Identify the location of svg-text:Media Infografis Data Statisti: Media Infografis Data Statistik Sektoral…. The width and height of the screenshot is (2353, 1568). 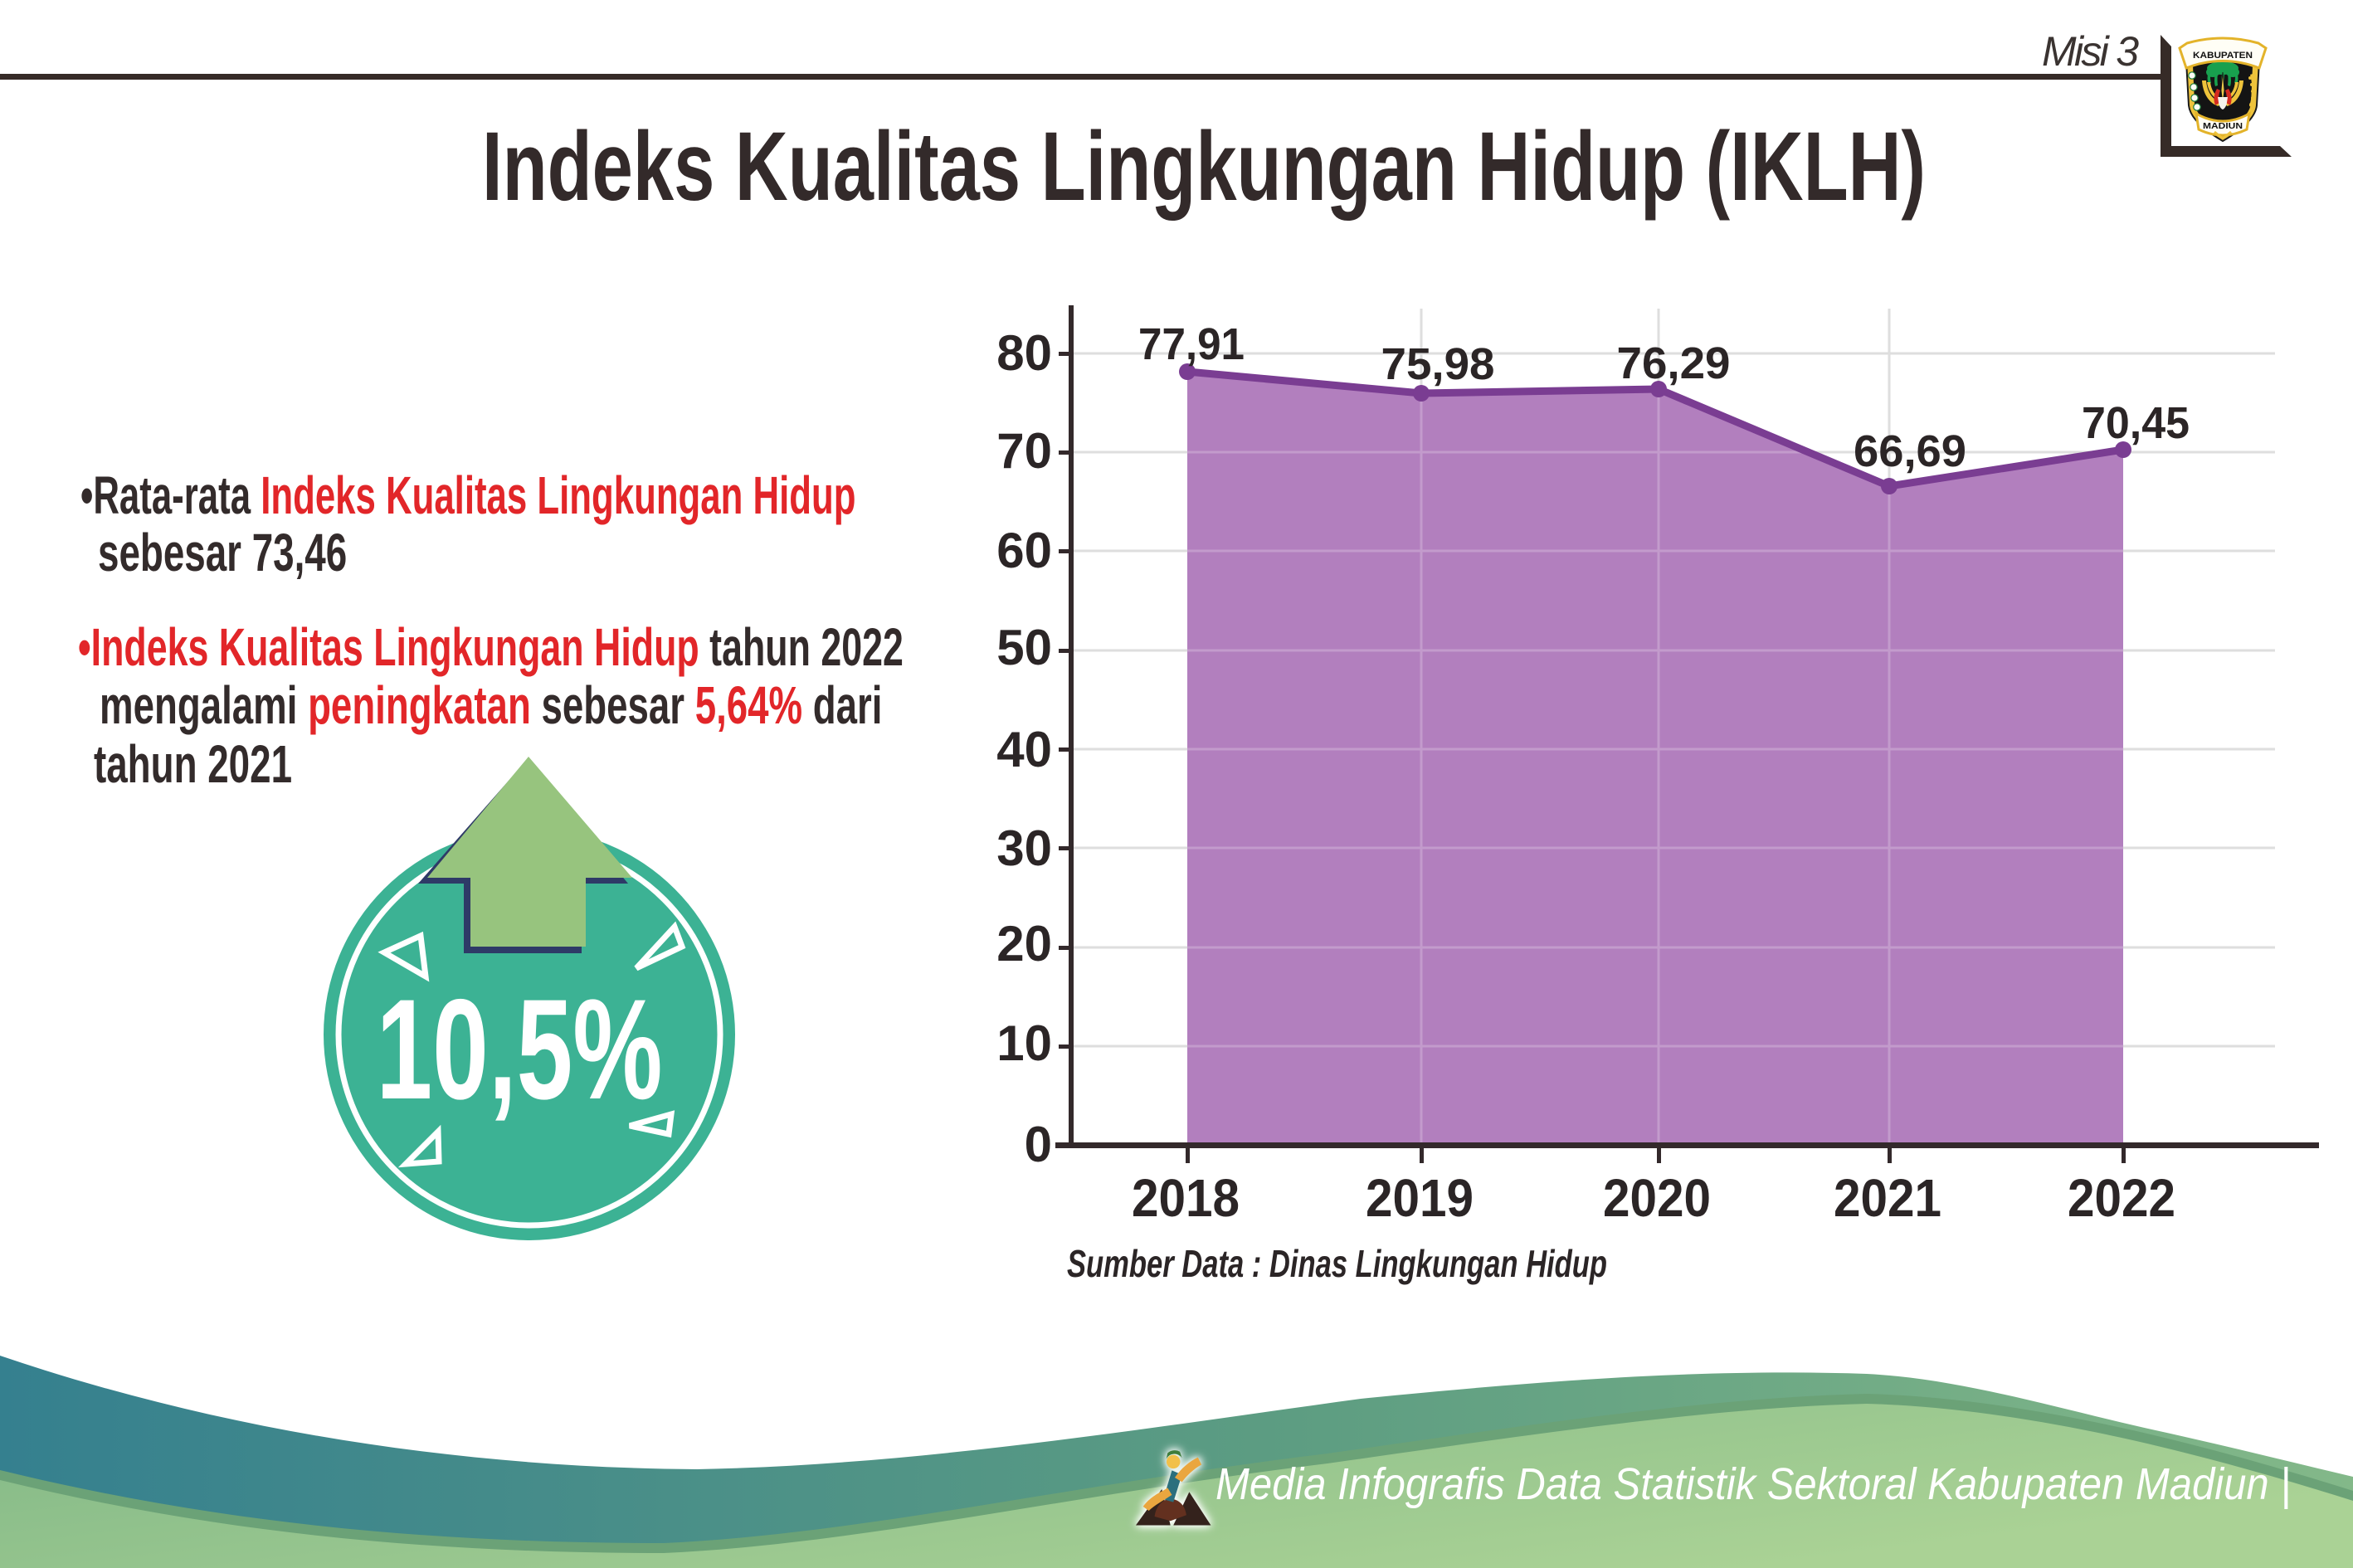
(1753, 1484).